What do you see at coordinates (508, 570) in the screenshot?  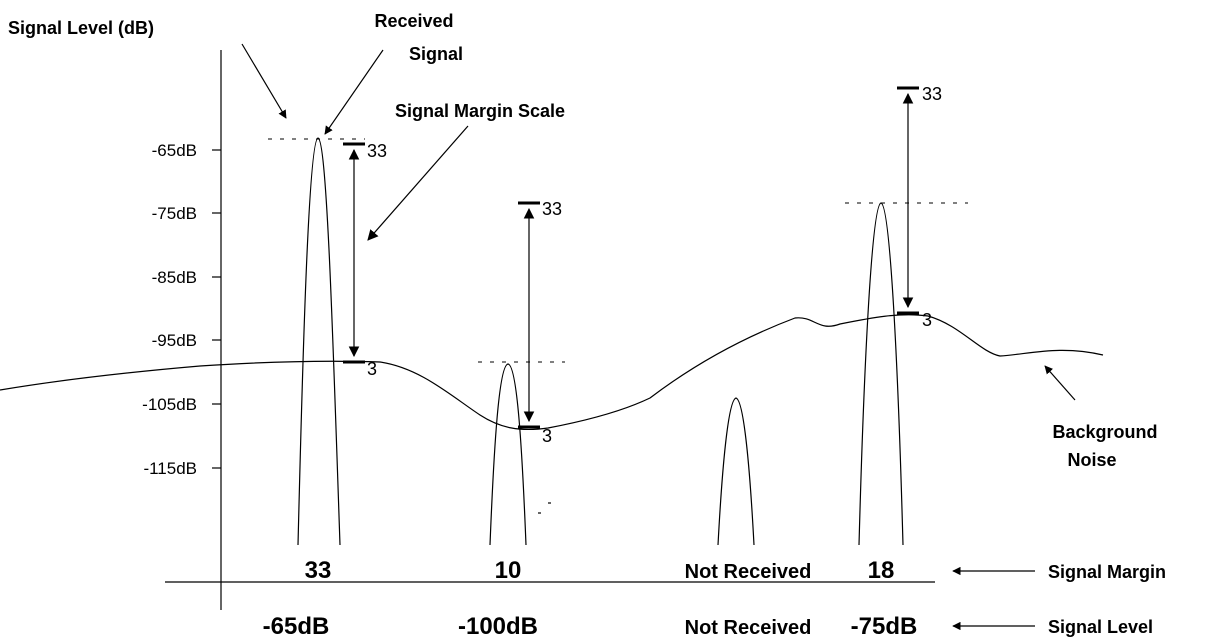 I see `margin-value-2: 10` at bounding box center [508, 570].